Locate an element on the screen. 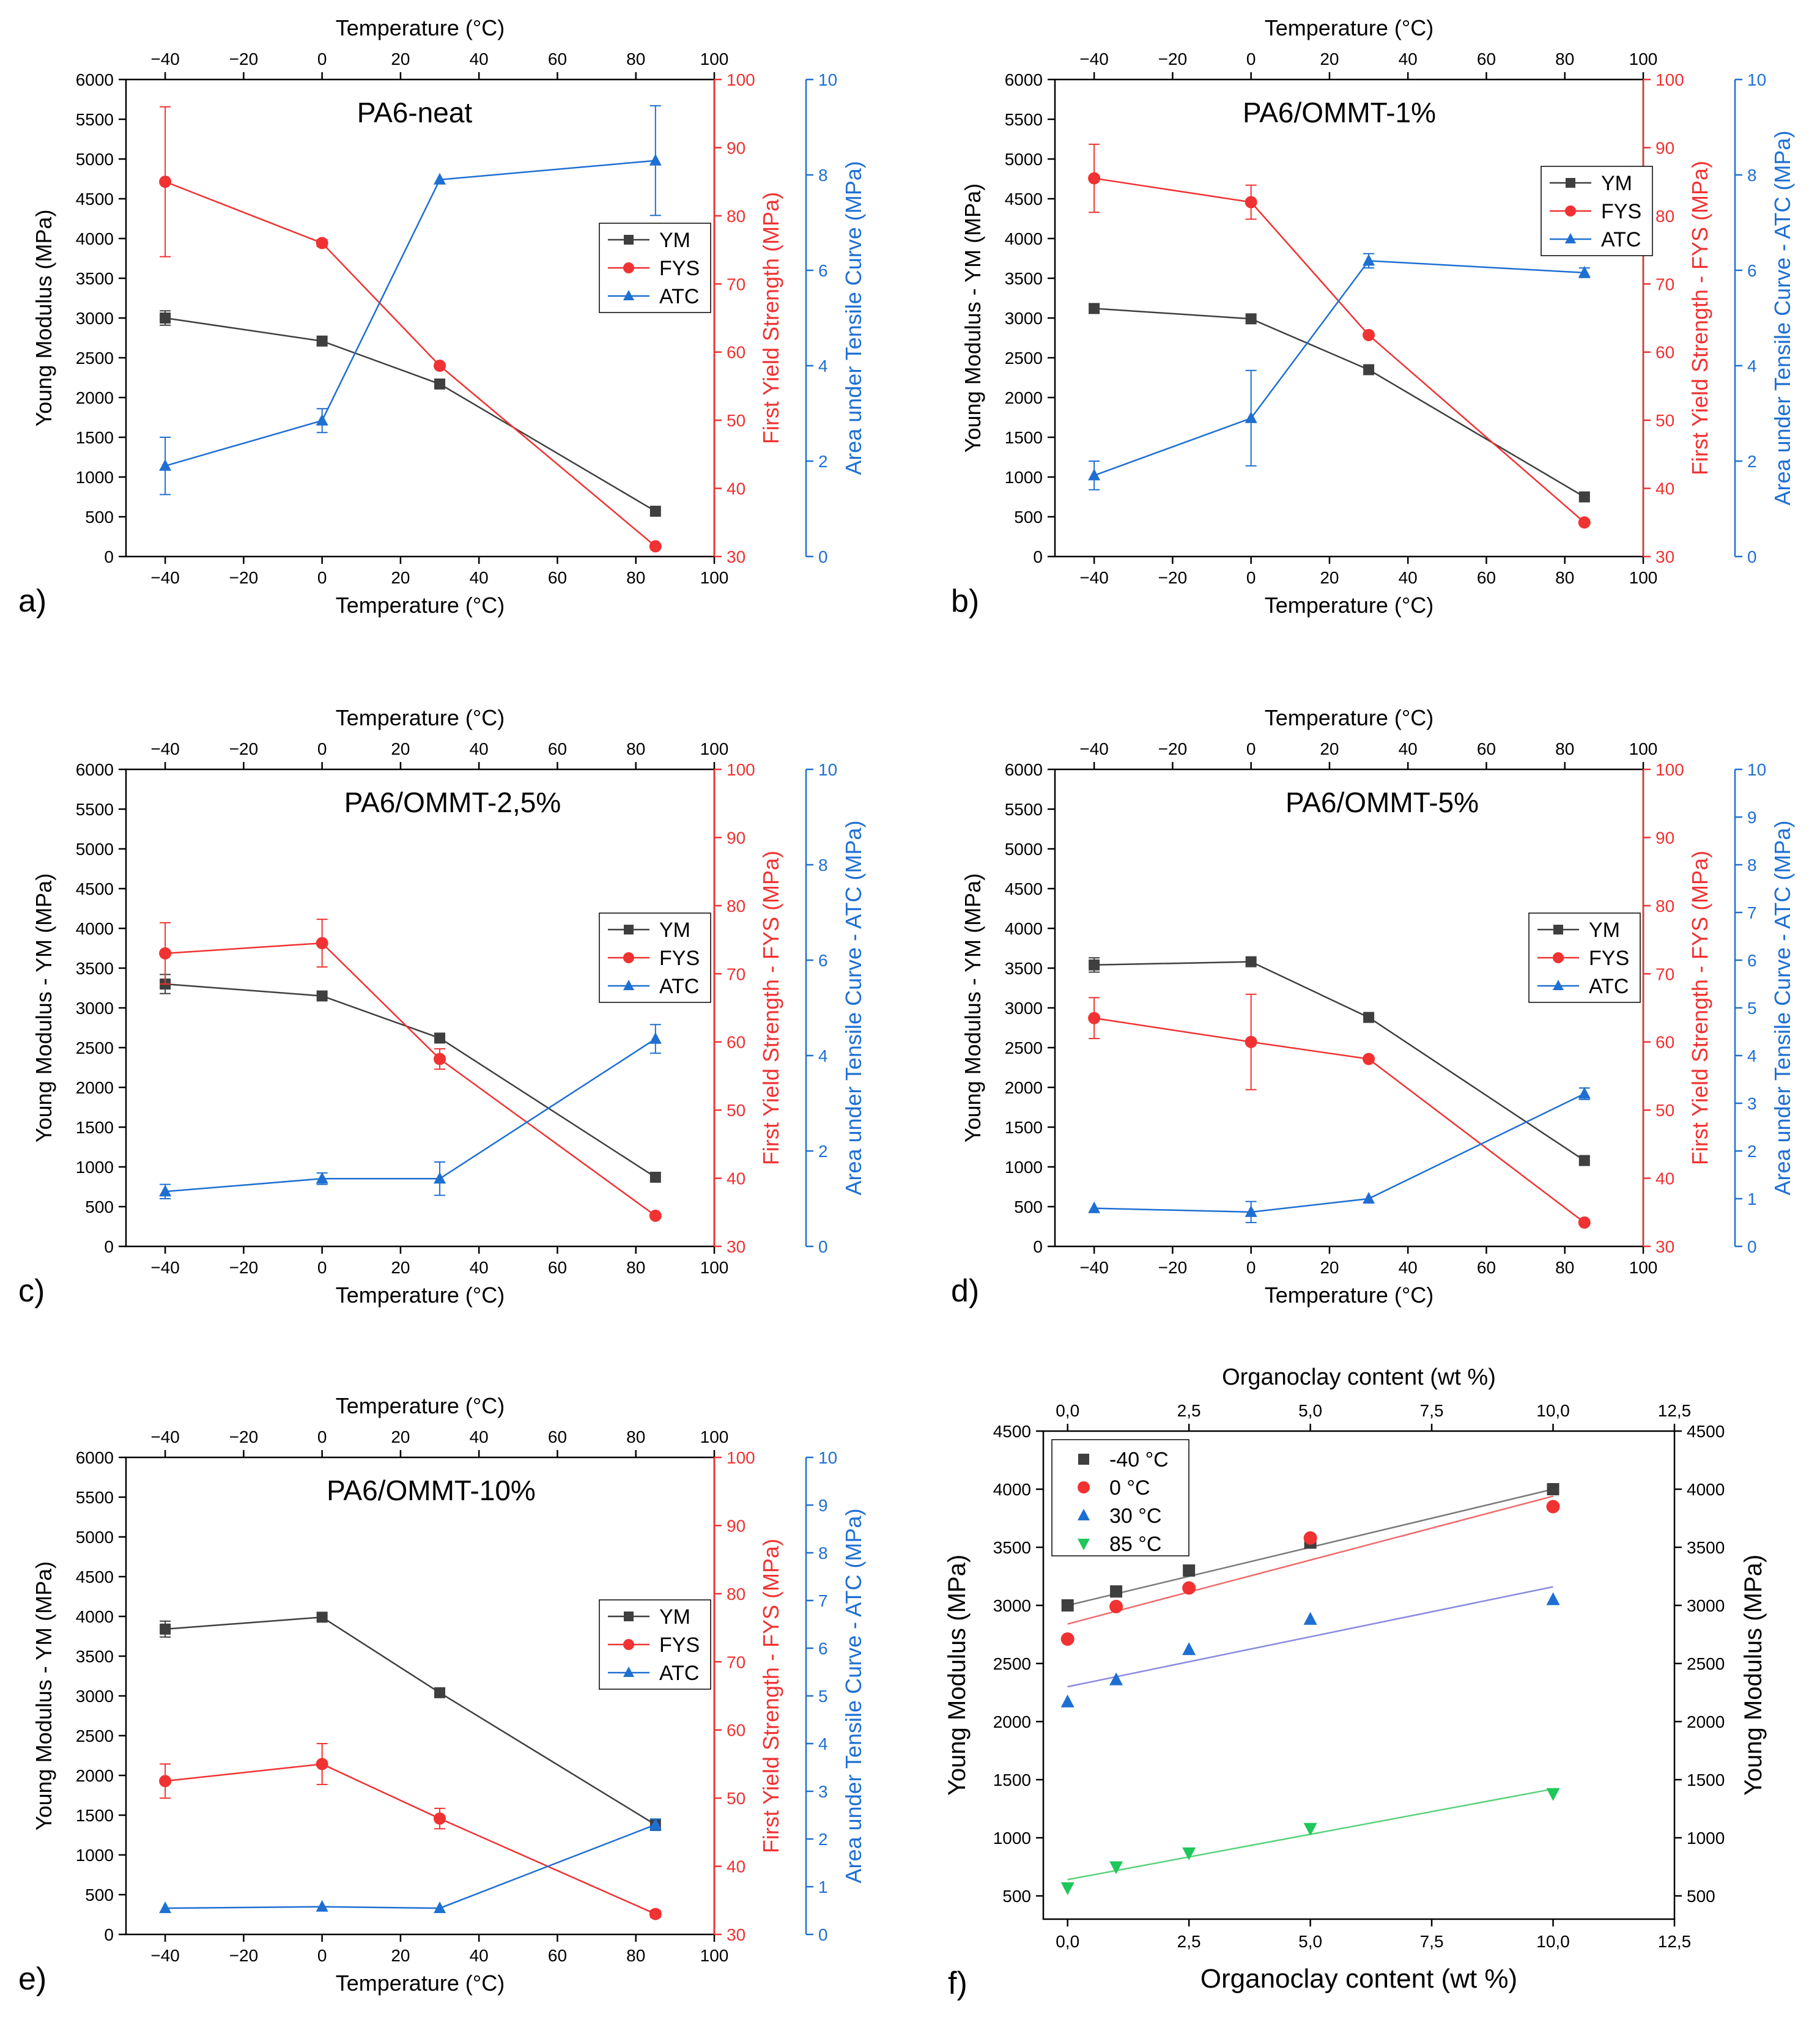  y-tick-label-left: 1000 is located at coordinates (1024, 1167).